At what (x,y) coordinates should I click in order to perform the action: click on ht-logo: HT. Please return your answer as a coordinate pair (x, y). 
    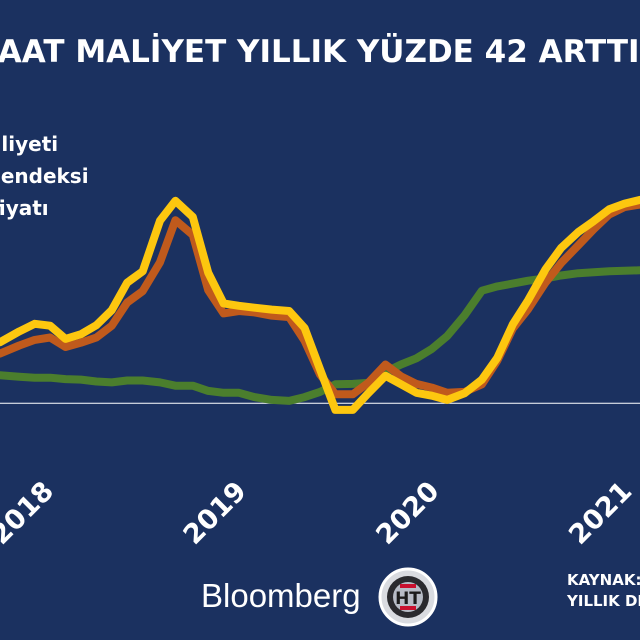
    Looking at the image, I should click on (408, 597).